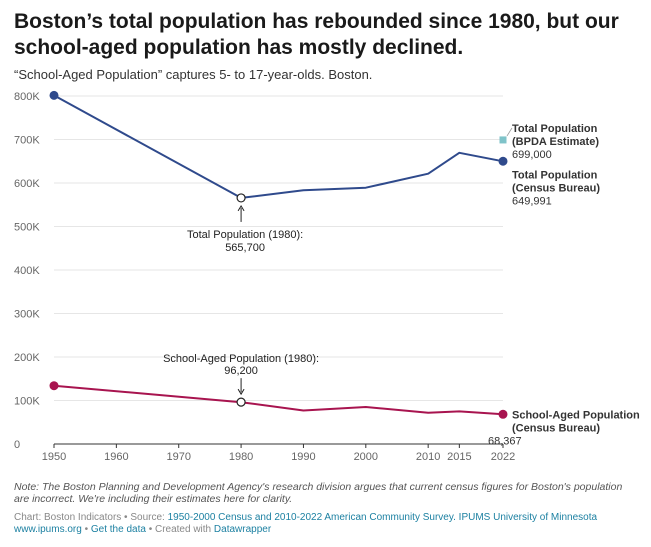 Image resolution: width=651 pixels, height=547 pixels. Describe the element at coordinates (241, 457) in the screenshot. I see `x-tick-label: 1980` at that location.